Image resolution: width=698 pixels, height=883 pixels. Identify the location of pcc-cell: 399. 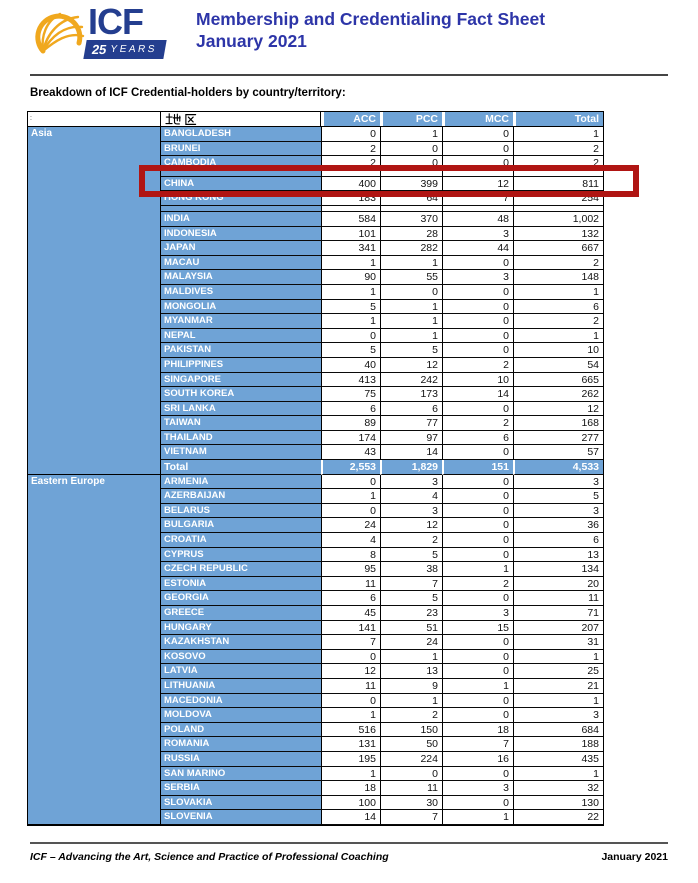
(411, 184).